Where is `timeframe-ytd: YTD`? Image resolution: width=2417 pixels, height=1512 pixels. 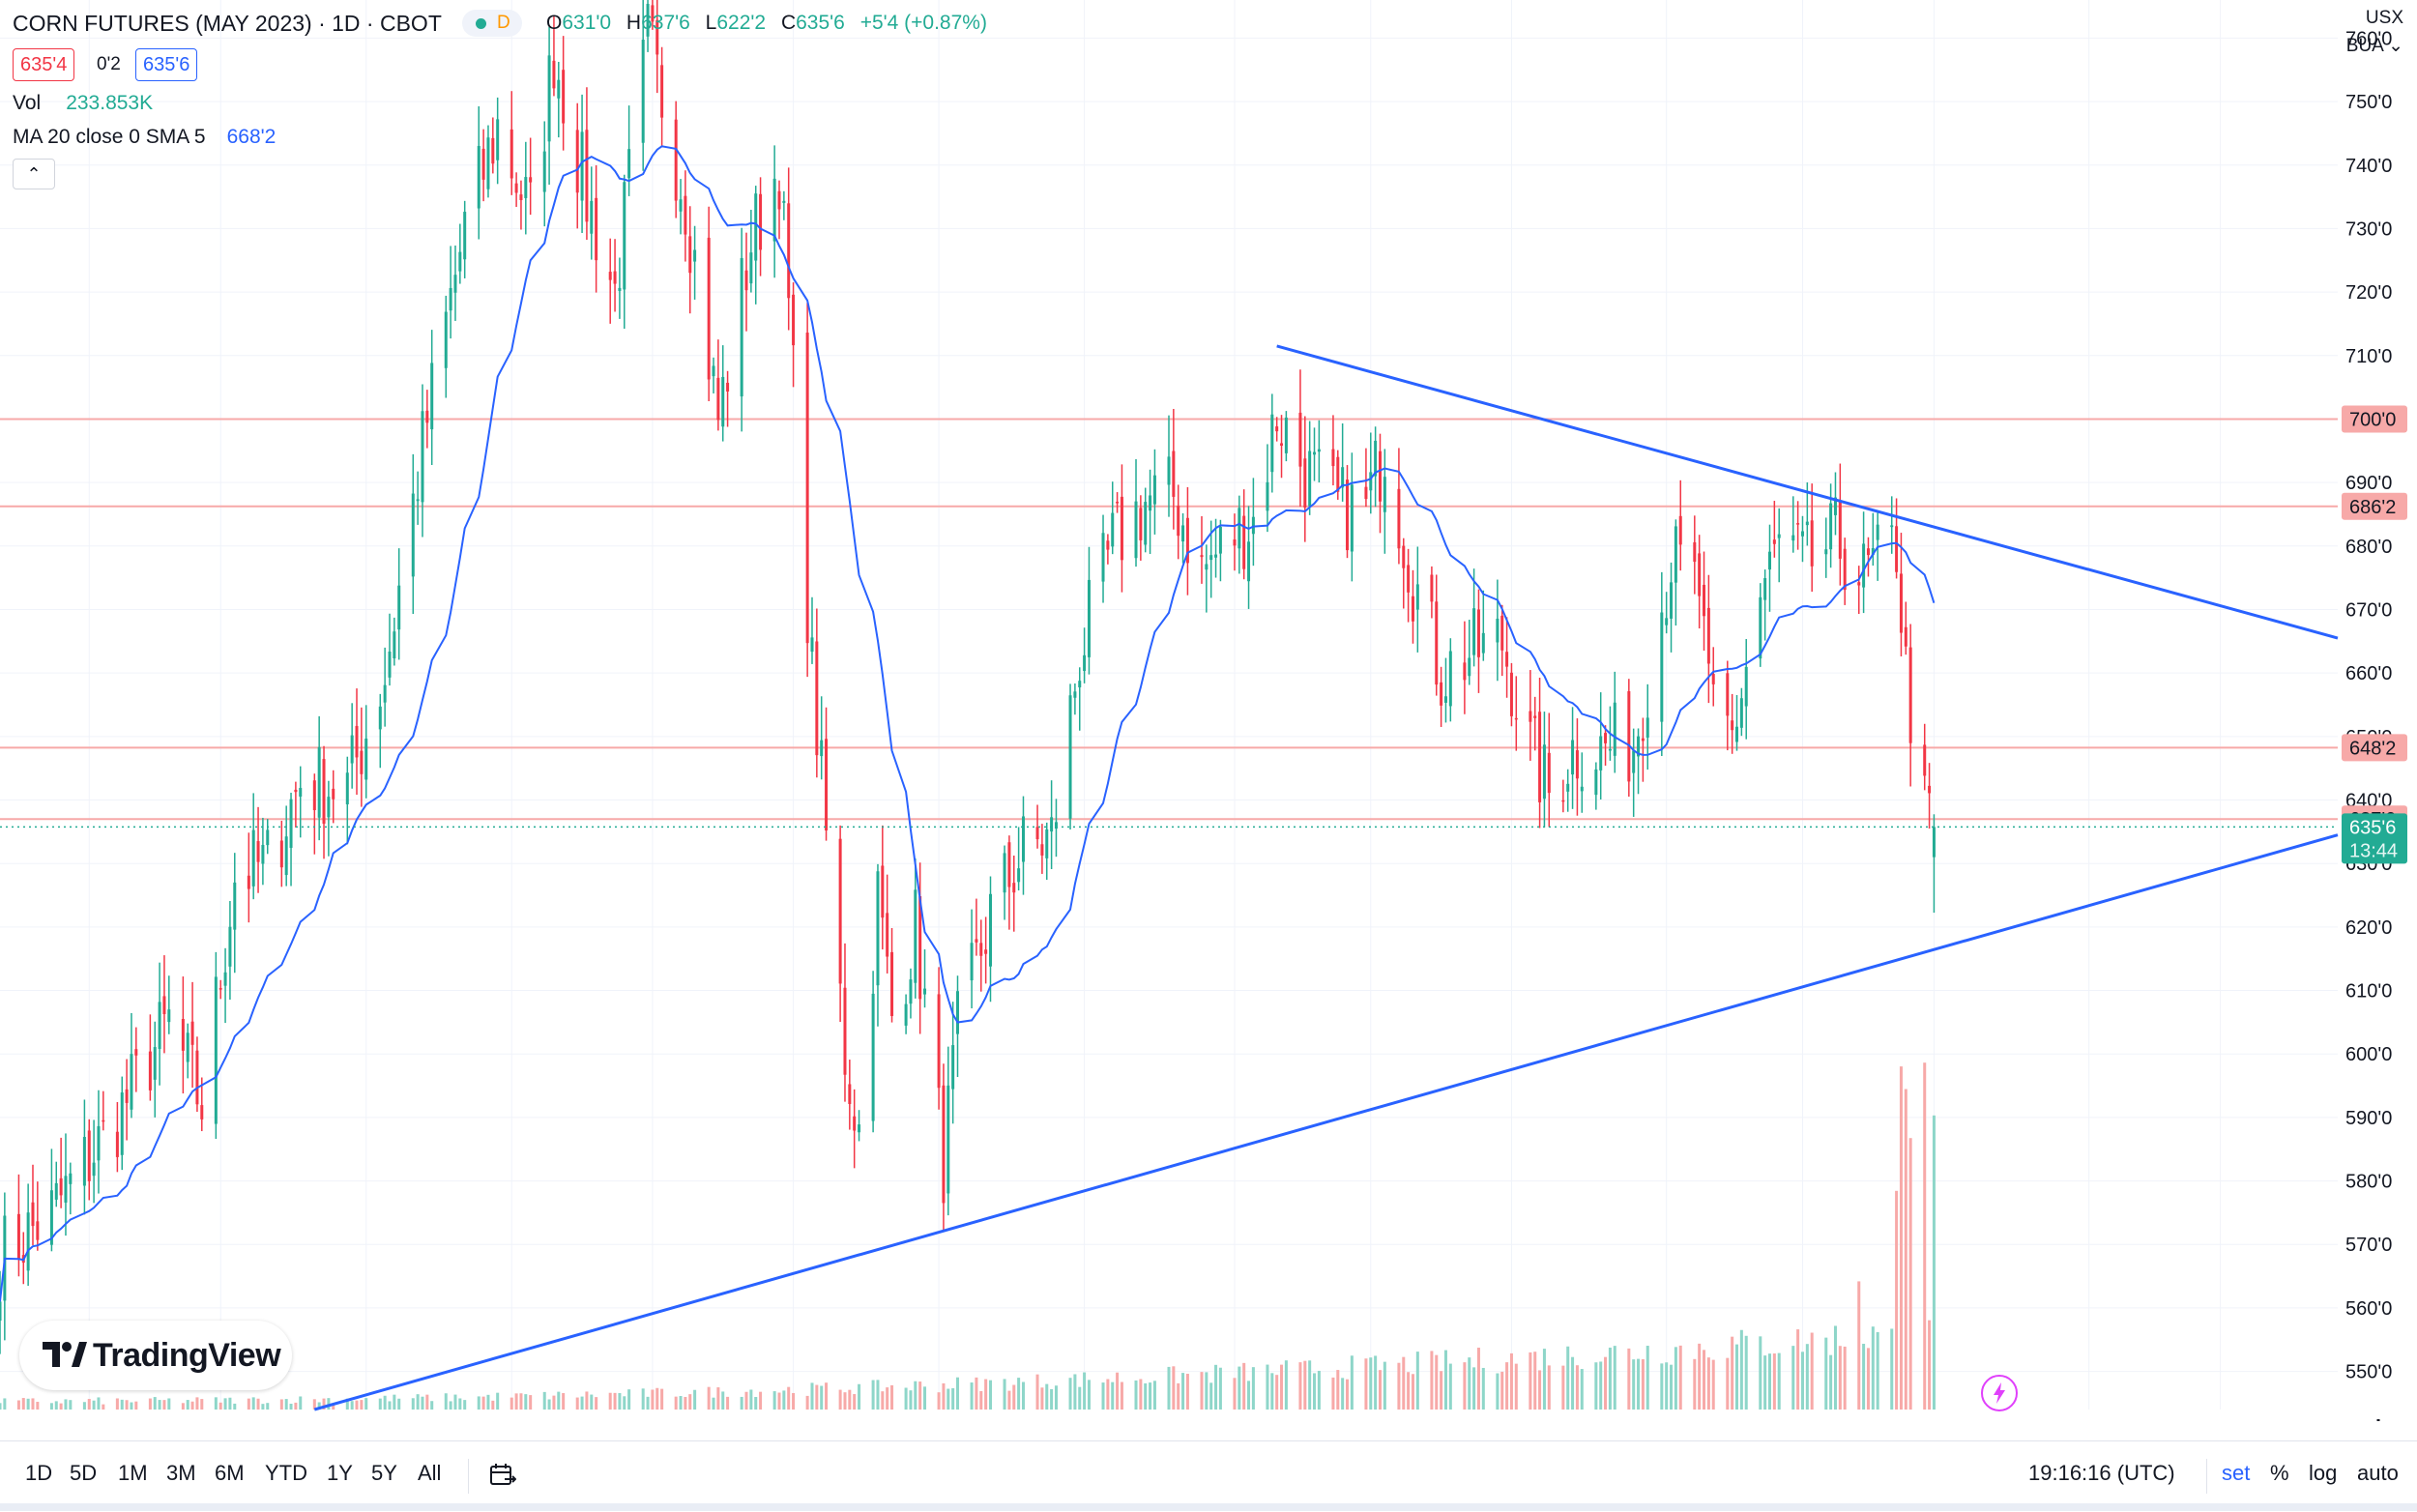
timeframe-ytd: YTD is located at coordinates (286, 1473).